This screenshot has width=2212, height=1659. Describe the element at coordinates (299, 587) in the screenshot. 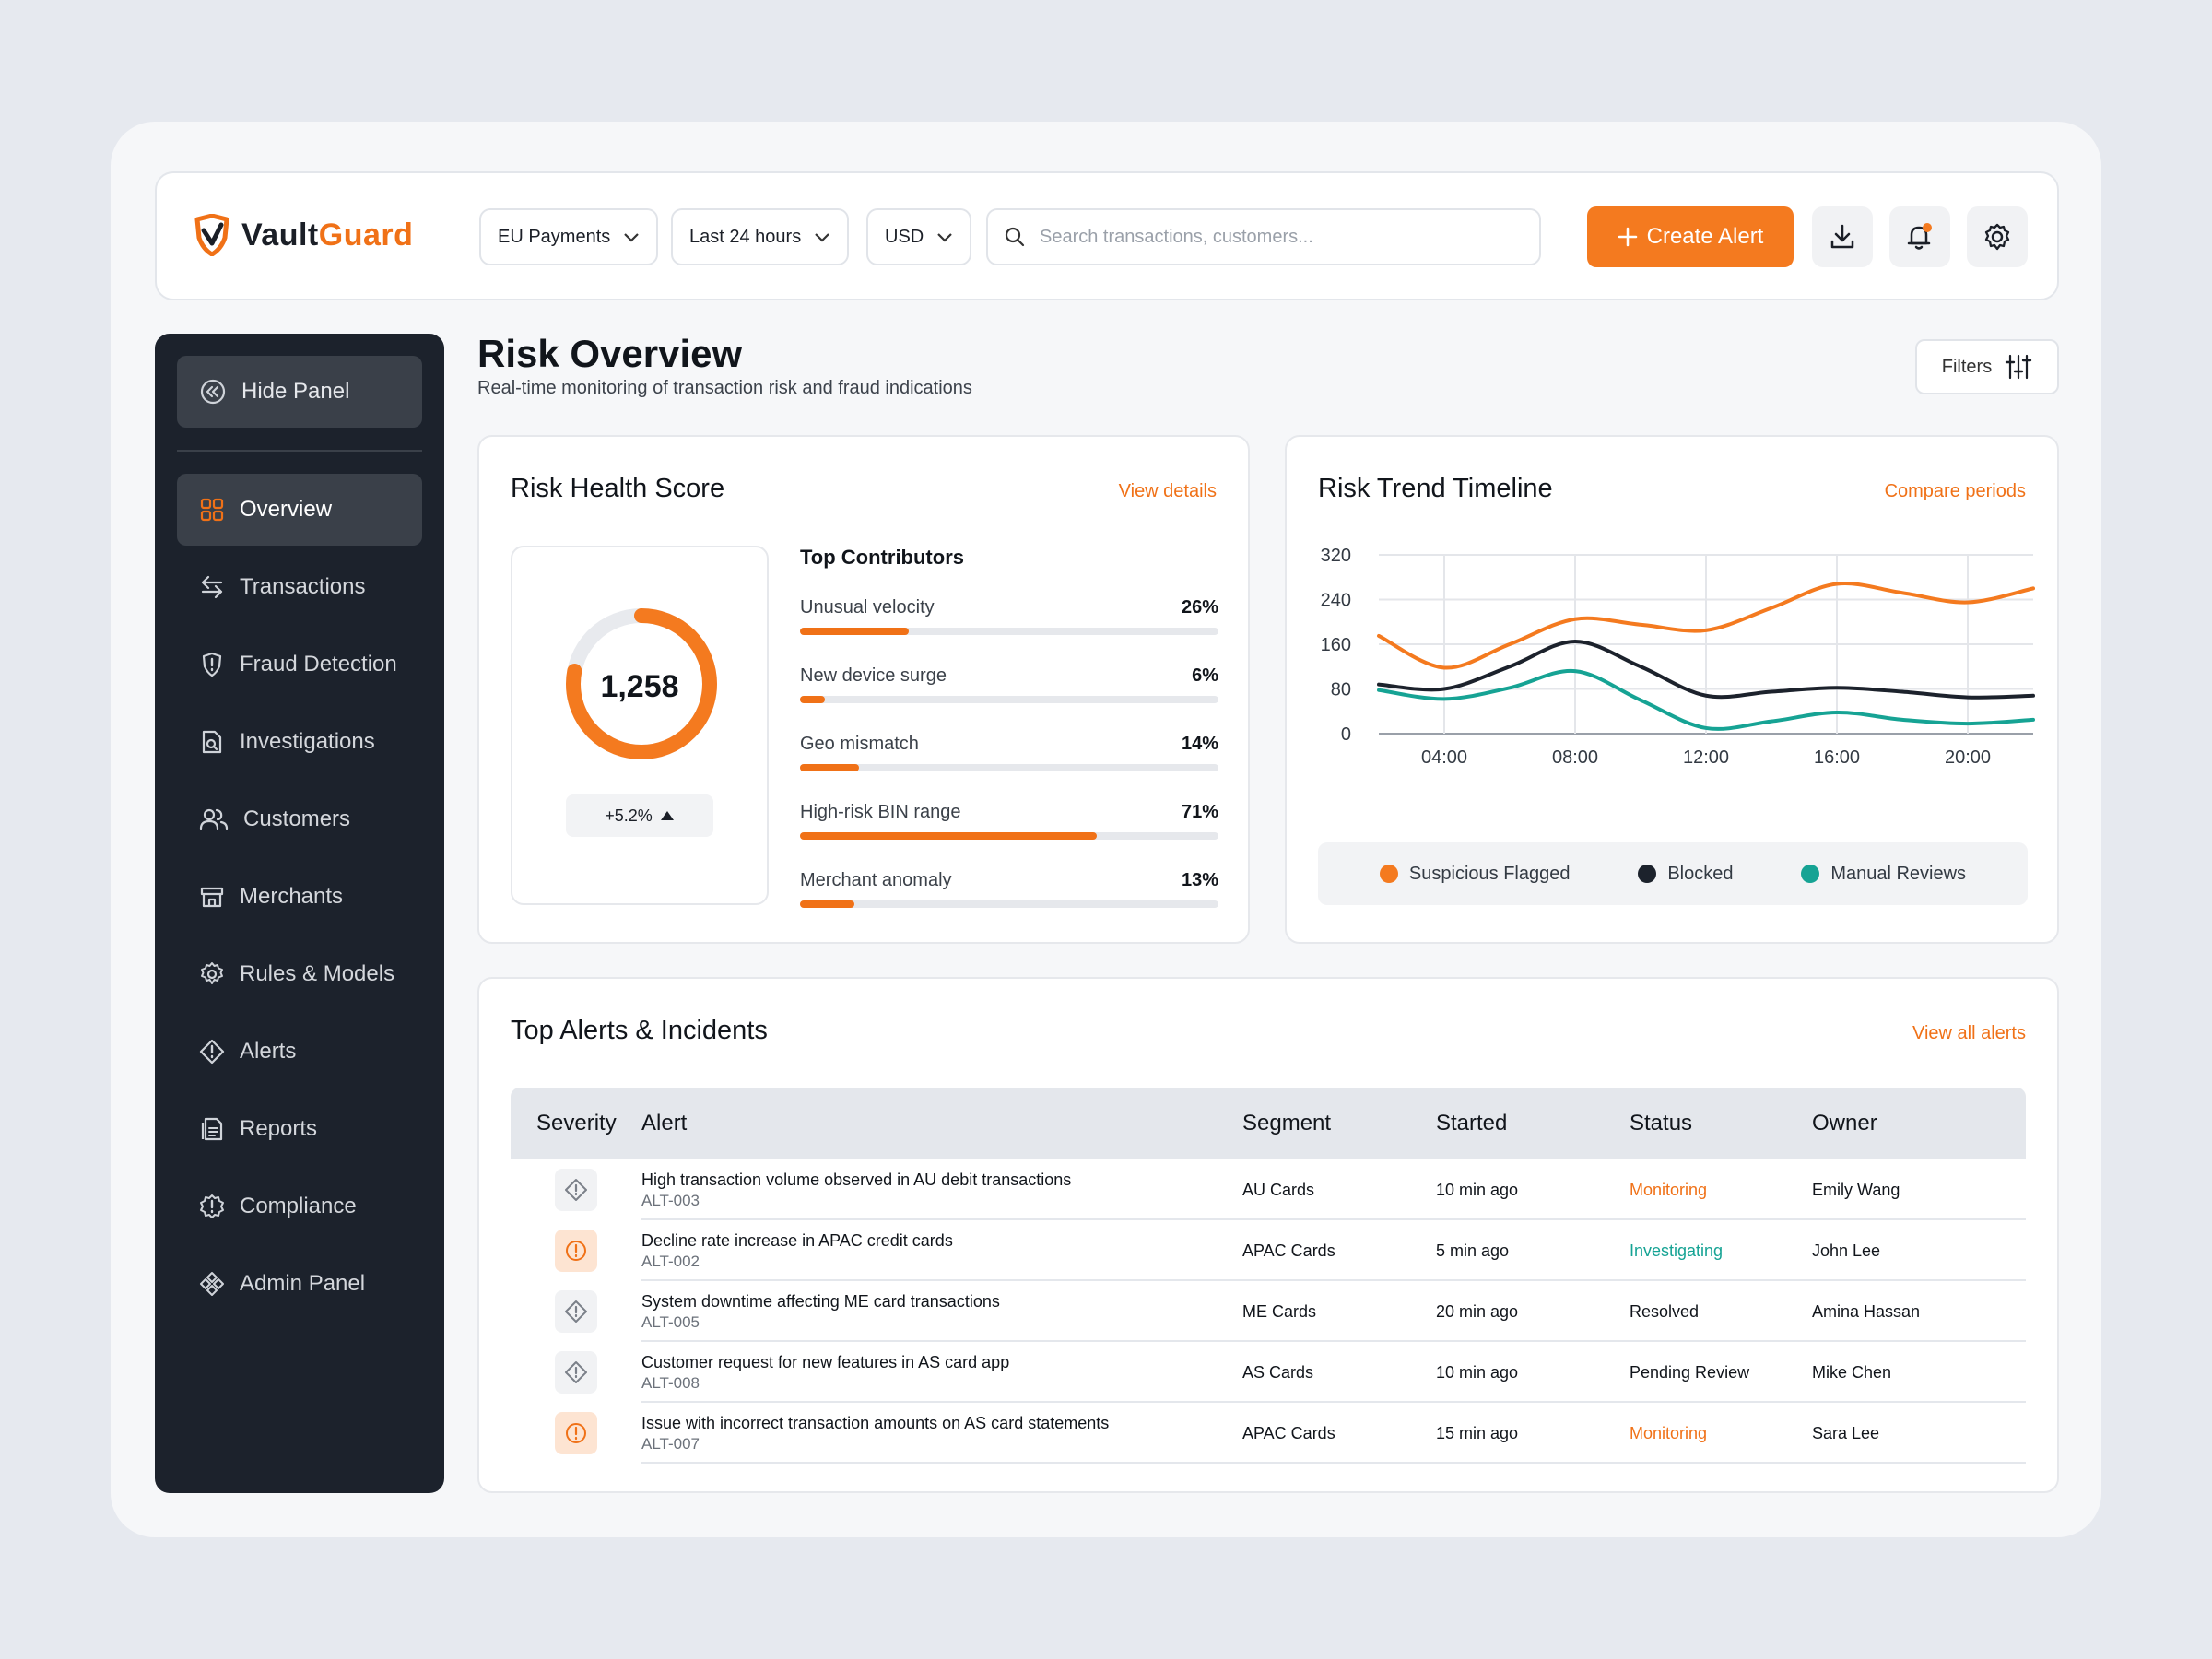

I see `sidebar-item-transactions: Transactions` at that location.